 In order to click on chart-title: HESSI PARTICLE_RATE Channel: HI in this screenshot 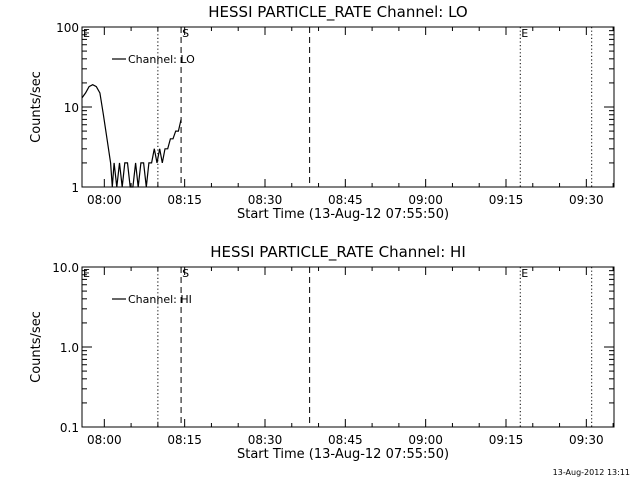, I will do `click(338, 252)`.